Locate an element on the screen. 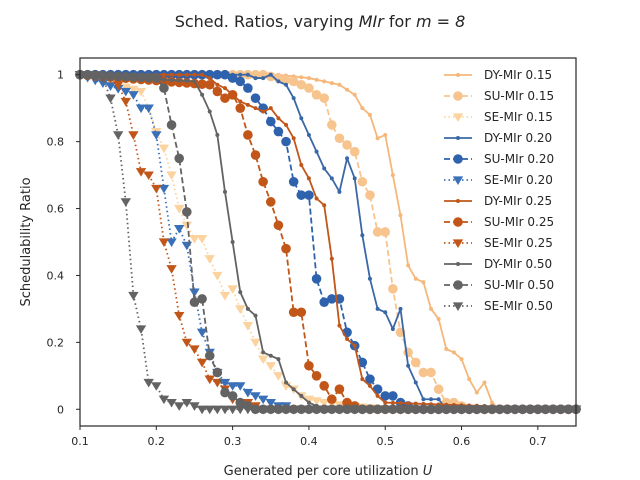 The height and width of the screenshot is (480, 640). y-axis: 0 0.2 0.4 0.6 0.8 1 is located at coordinates (63, 242).